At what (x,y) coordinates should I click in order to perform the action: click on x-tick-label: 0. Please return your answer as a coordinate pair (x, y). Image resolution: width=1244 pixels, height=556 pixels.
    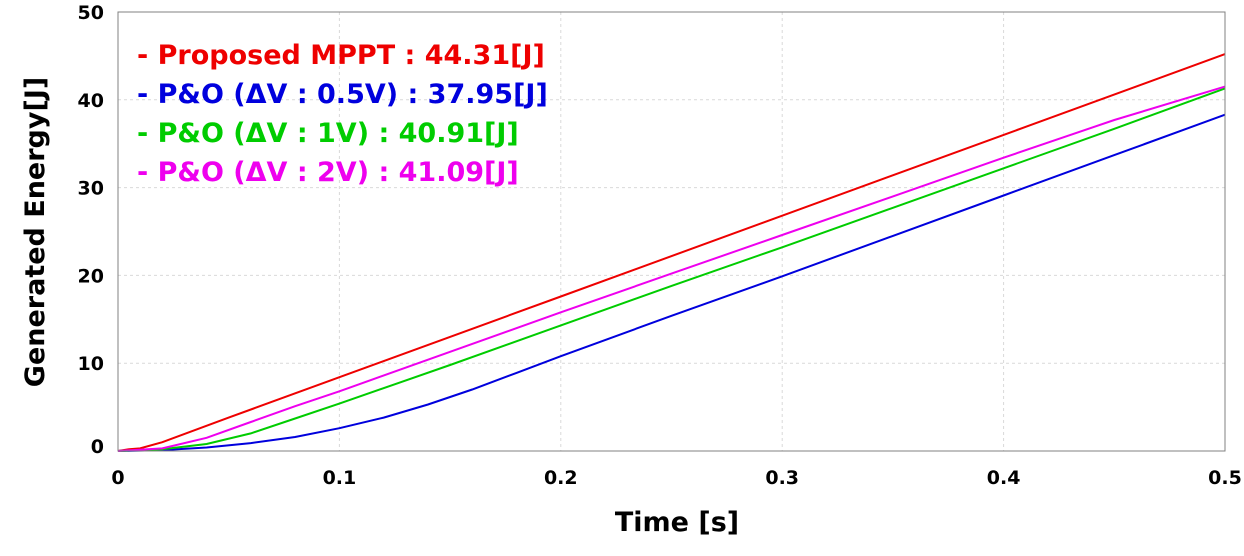
    Looking at the image, I should click on (117, 478).